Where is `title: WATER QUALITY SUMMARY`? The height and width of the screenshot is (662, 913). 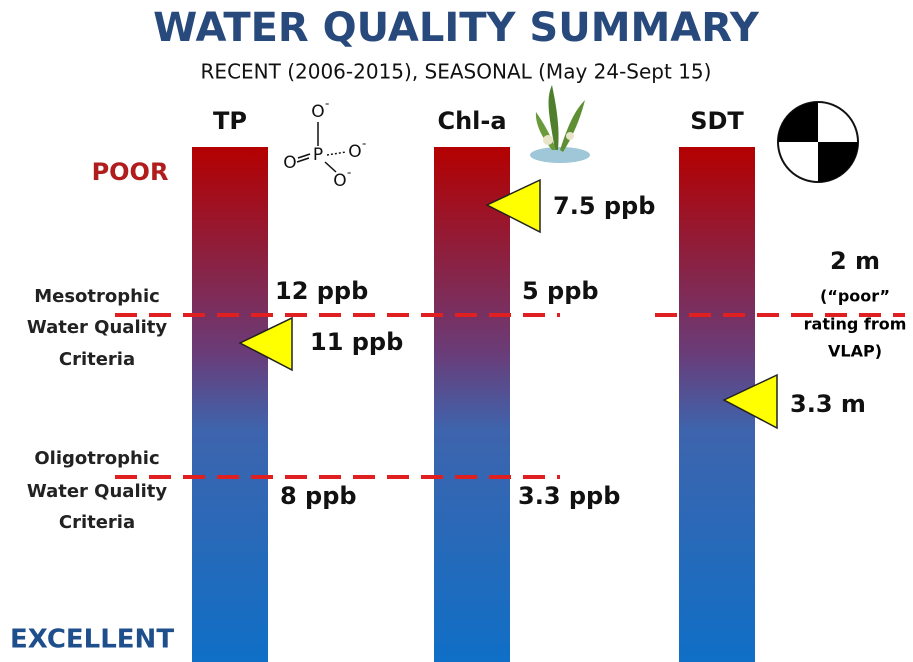
title: WATER QUALITY SUMMARY is located at coordinates (456, 28).